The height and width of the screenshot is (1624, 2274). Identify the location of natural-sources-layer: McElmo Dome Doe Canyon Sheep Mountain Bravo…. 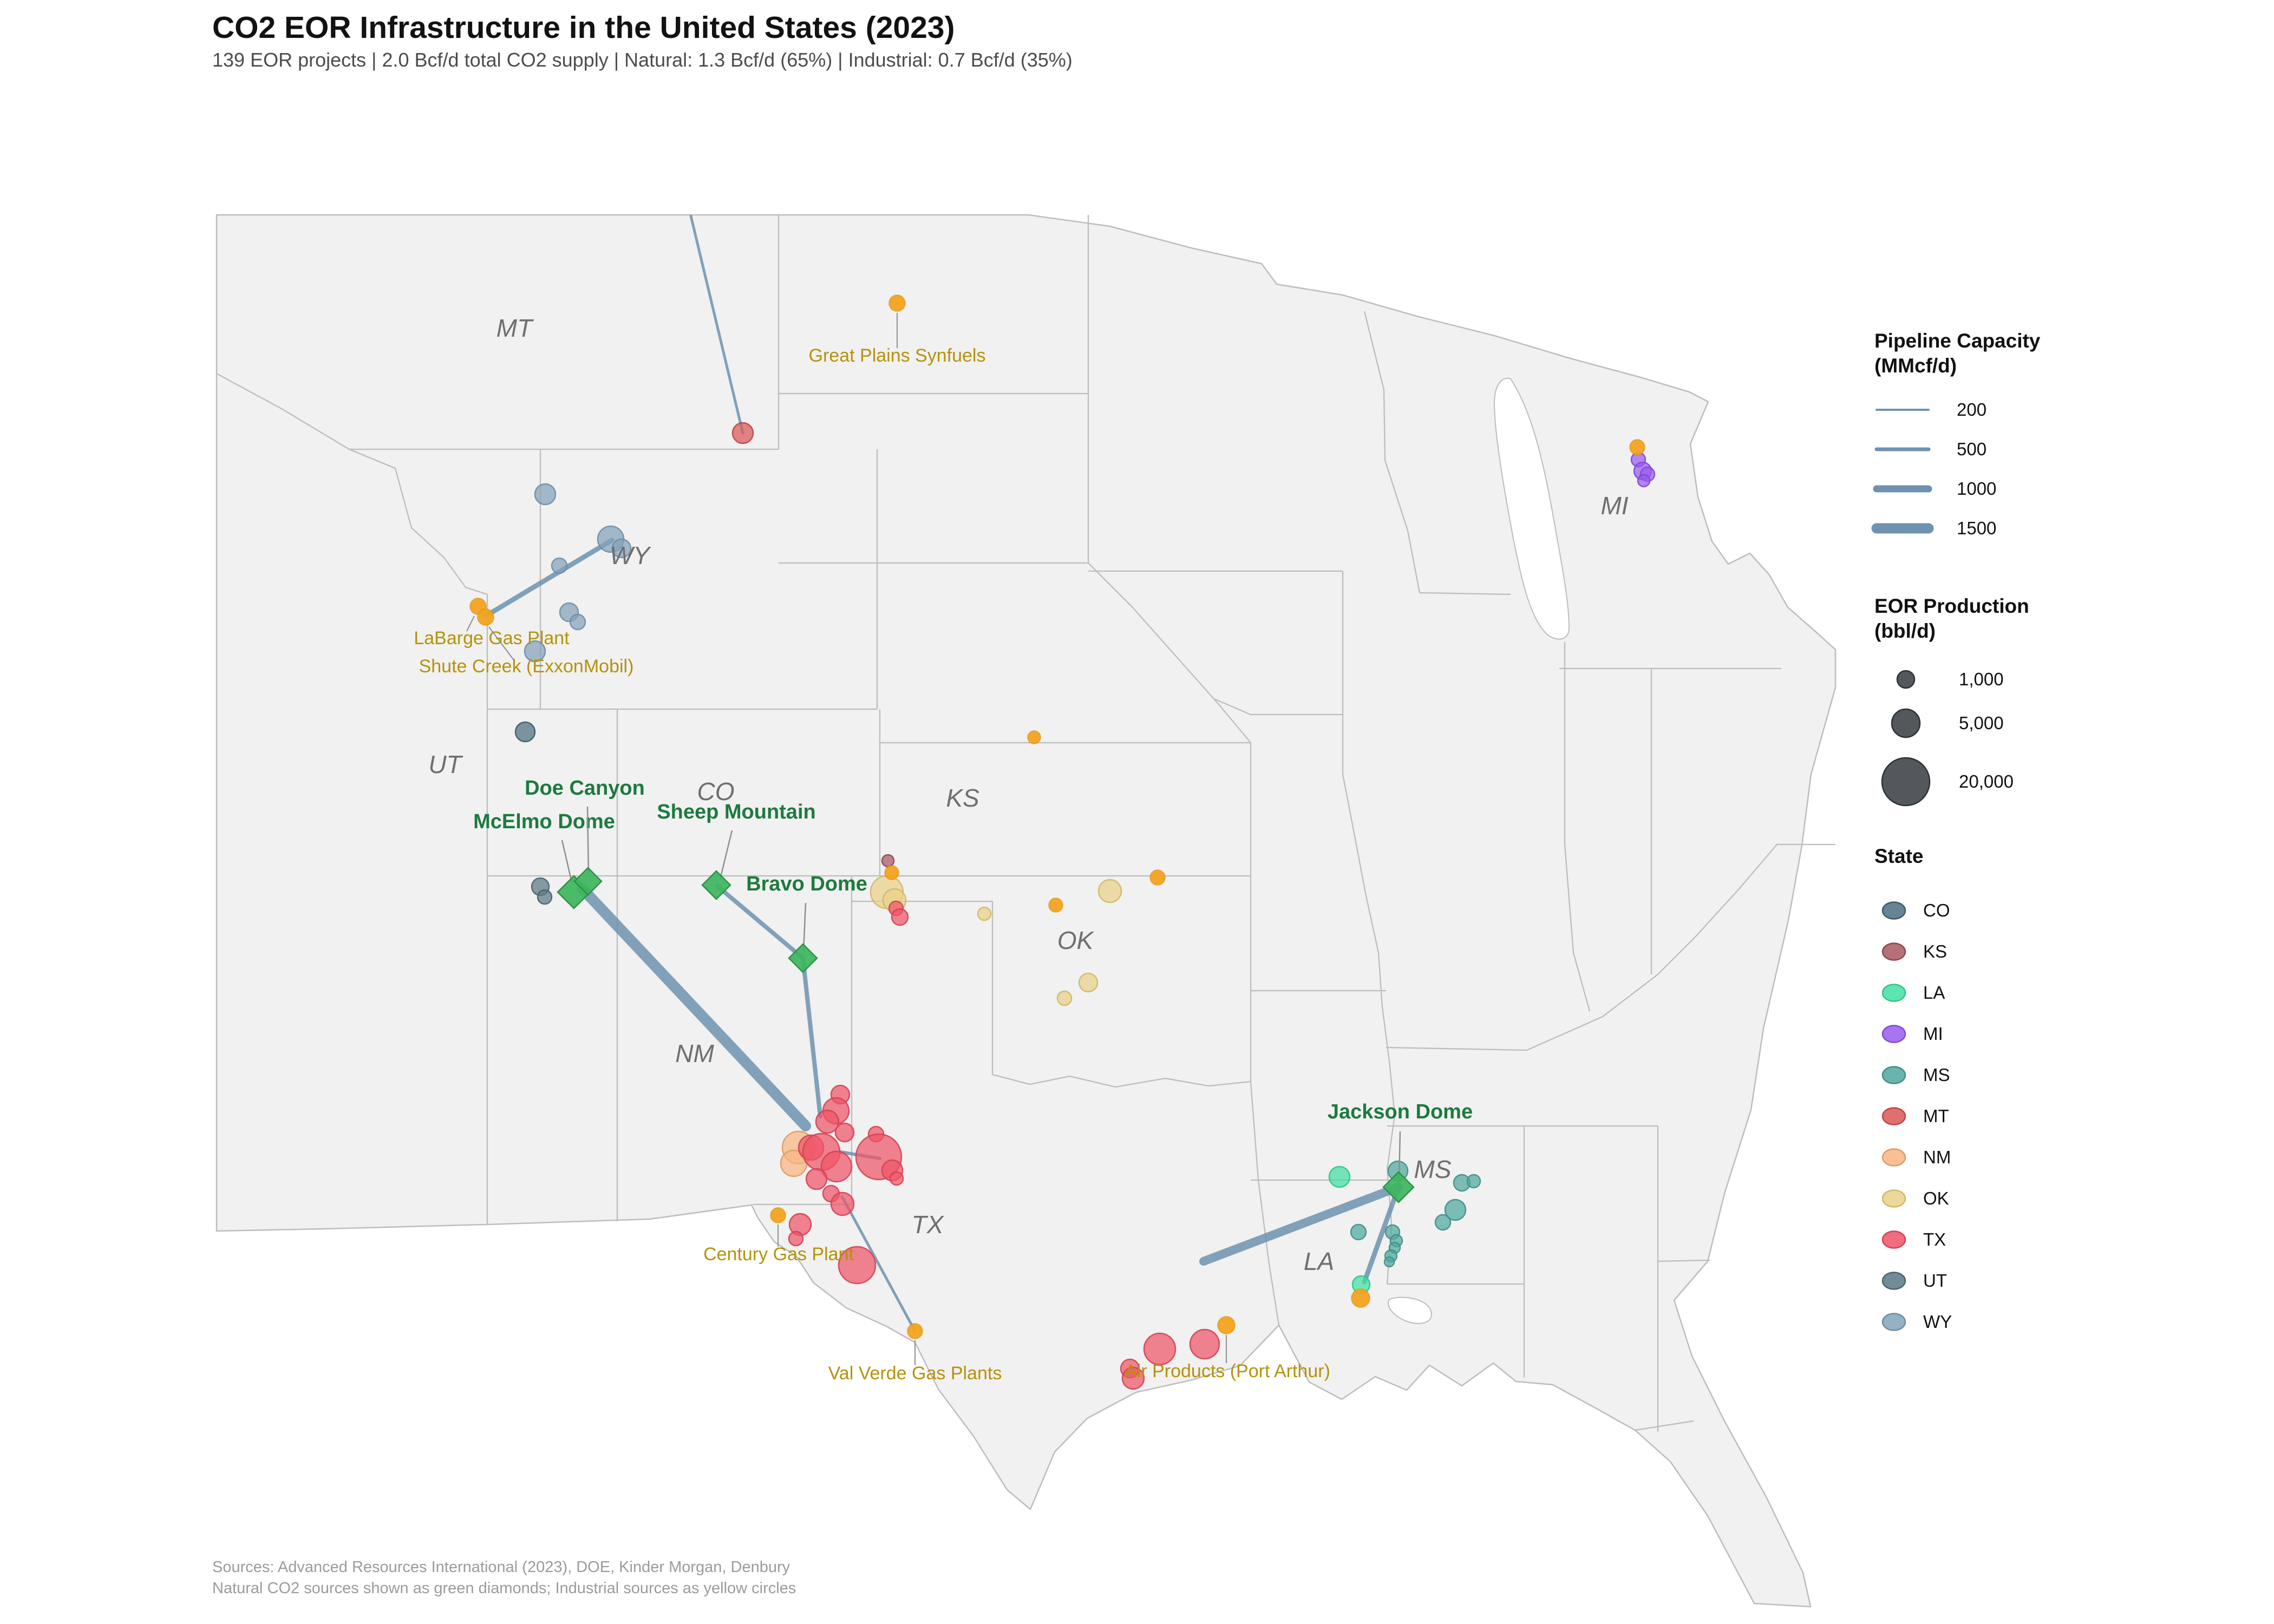
(973, 990).